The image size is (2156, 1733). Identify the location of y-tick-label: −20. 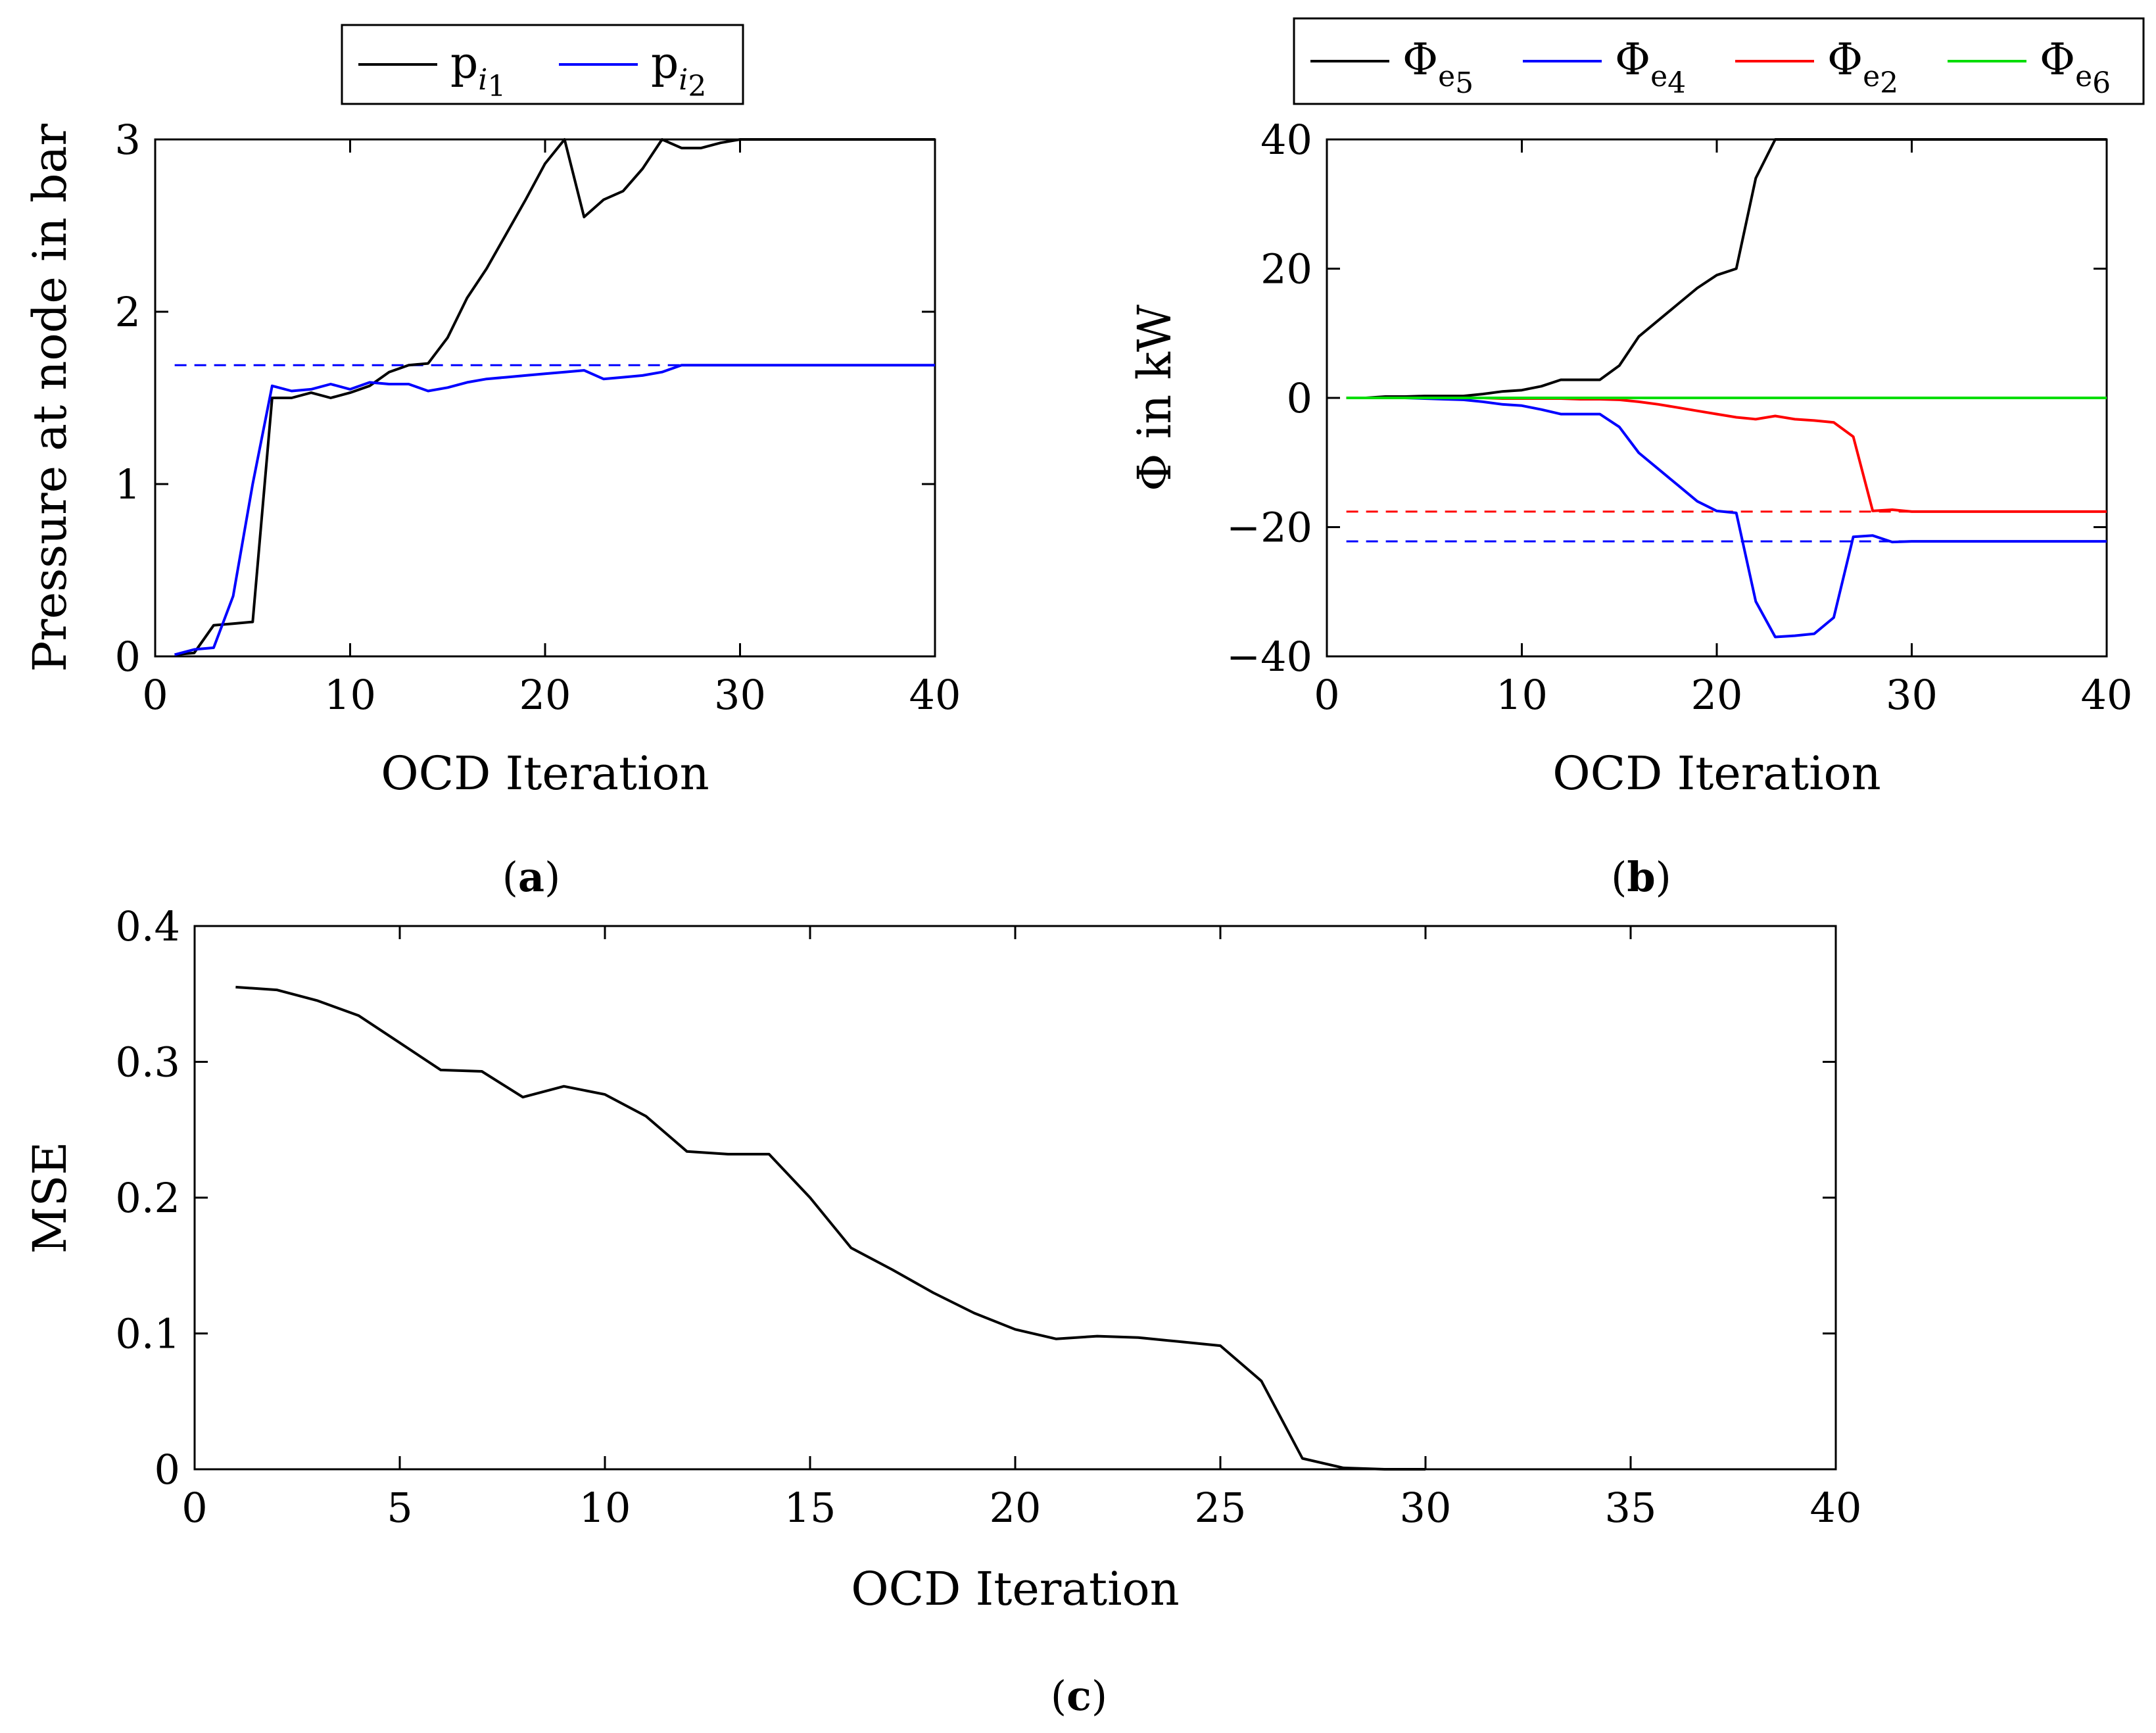
(1269, 528).